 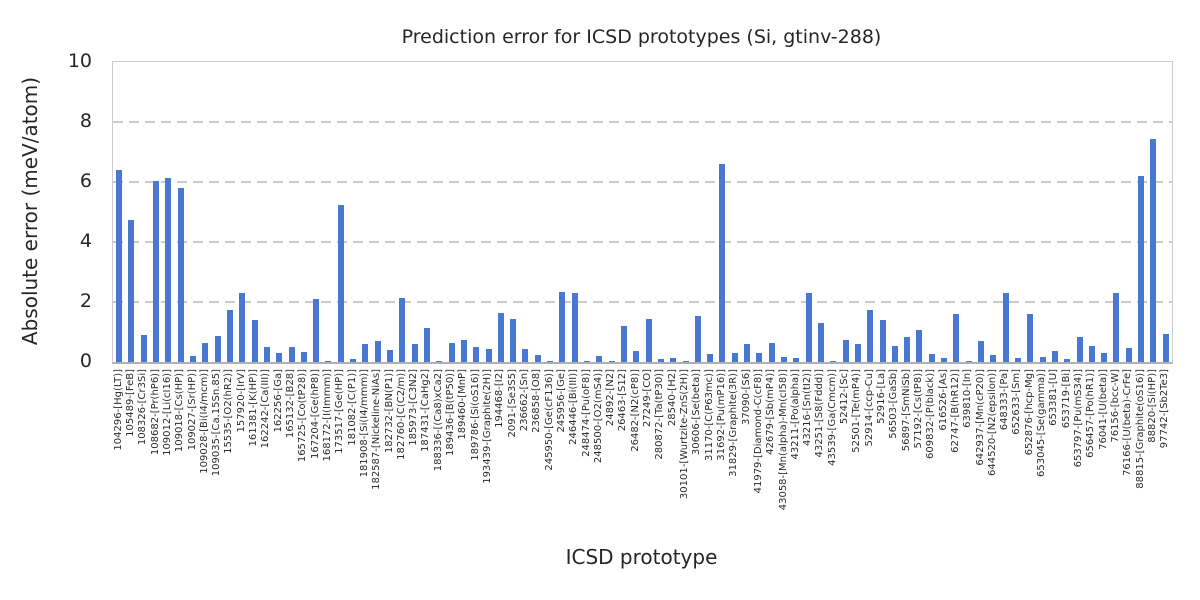 What do you see at coordinates (266, 409) in the screenshot?
I see `x-tick-label: 162242-[Ca(III)]` at bounding box center [266, 409].